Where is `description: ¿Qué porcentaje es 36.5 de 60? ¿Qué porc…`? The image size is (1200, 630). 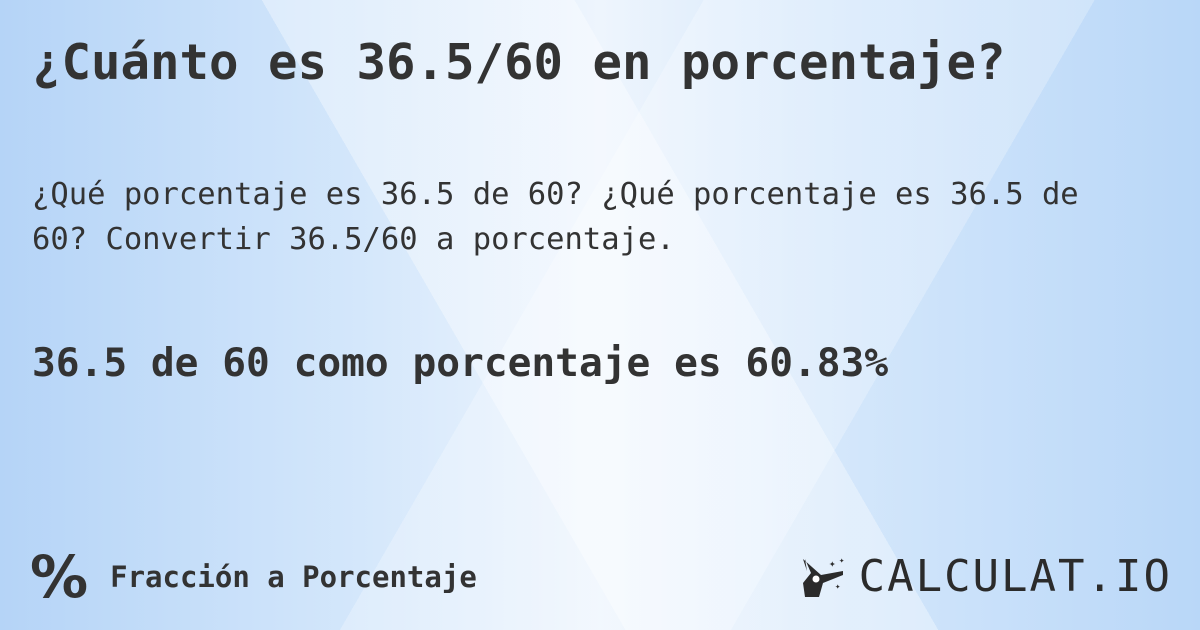 description: ¿Qué porcentaje es 36.5 de 60? ¿Qué porc… is located at coordinates (555, 217).